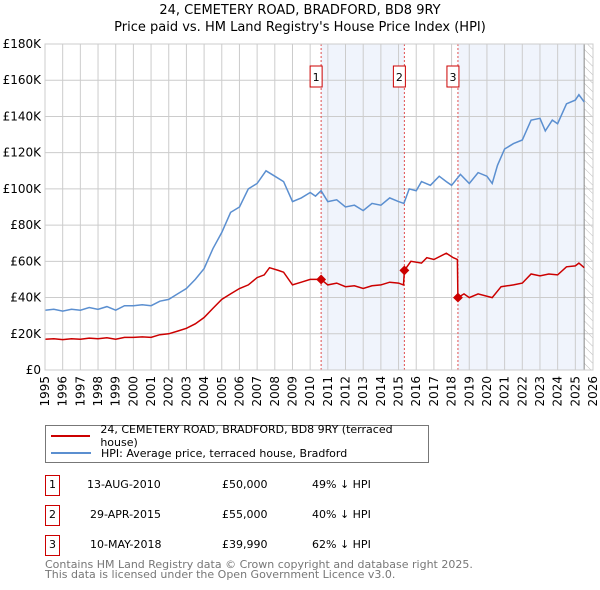 The height and width of the screenshot is (590, 600). What do you see at coordinates (151, 391) in the screenshot?
I see `x-tick-label: 2001` at bounding box center [151, 391].